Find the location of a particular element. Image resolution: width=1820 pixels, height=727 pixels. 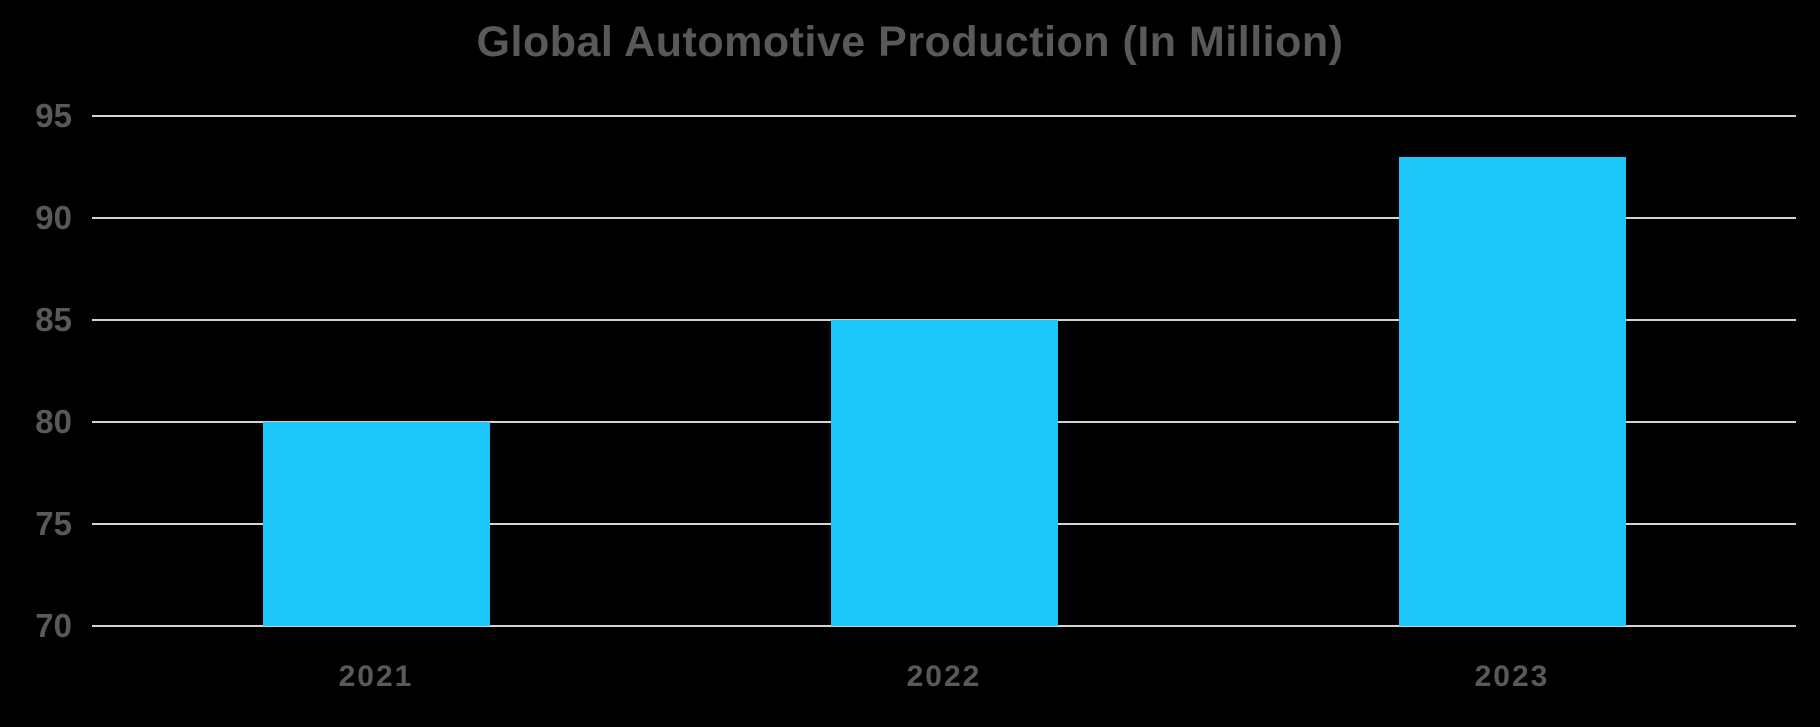

y-axis-tick-label-80: 80 is located at coordinates (53, 421).